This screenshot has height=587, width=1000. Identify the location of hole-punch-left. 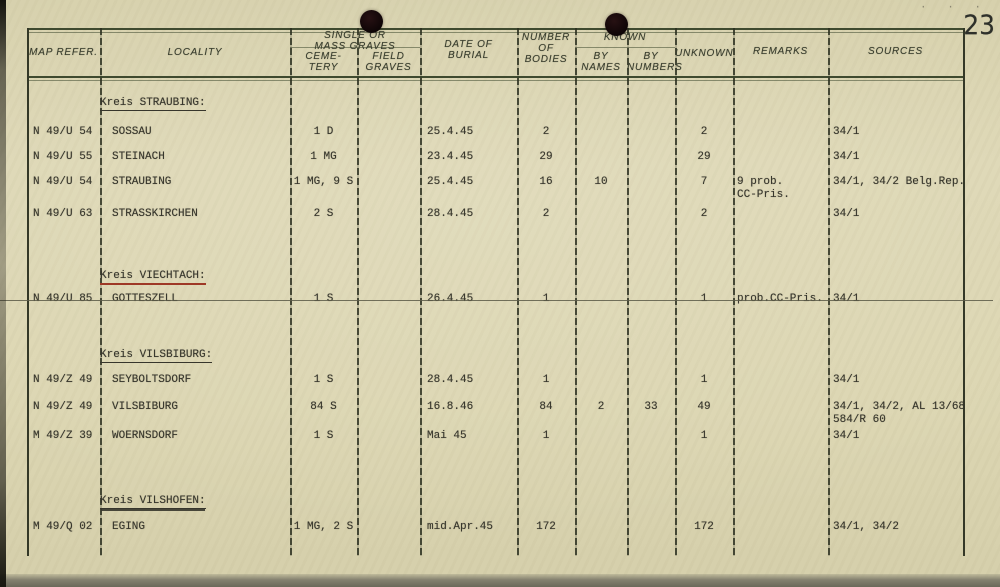
(371, 21).